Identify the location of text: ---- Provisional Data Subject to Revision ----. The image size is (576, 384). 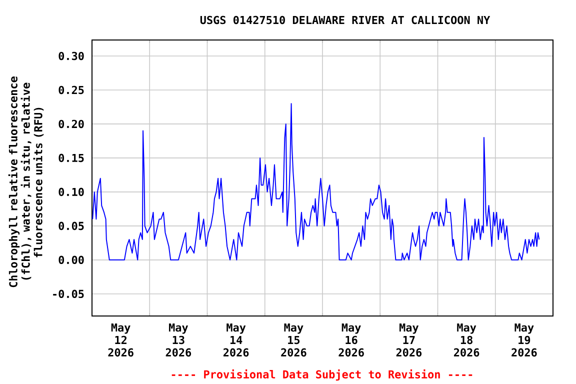
(322, 375).